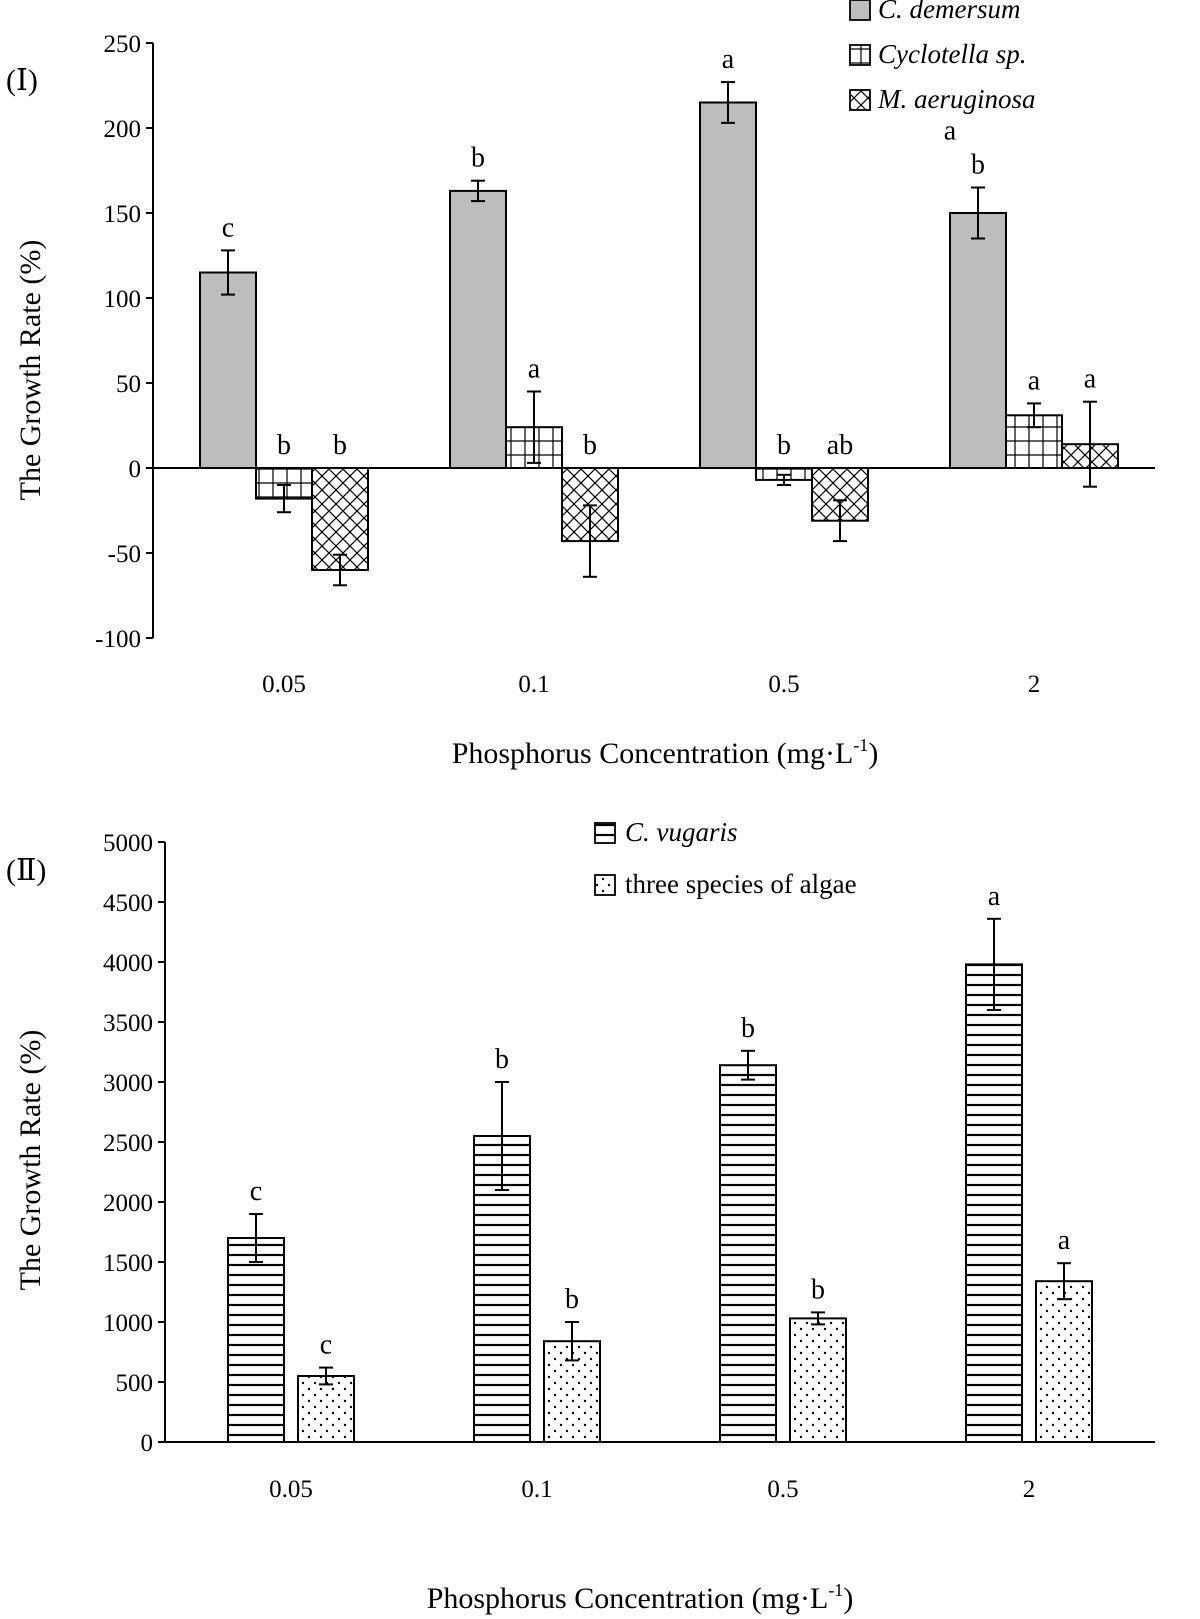 The image size is (1200, 1619). I want to click on significance-label: ab, so click(840, 445).